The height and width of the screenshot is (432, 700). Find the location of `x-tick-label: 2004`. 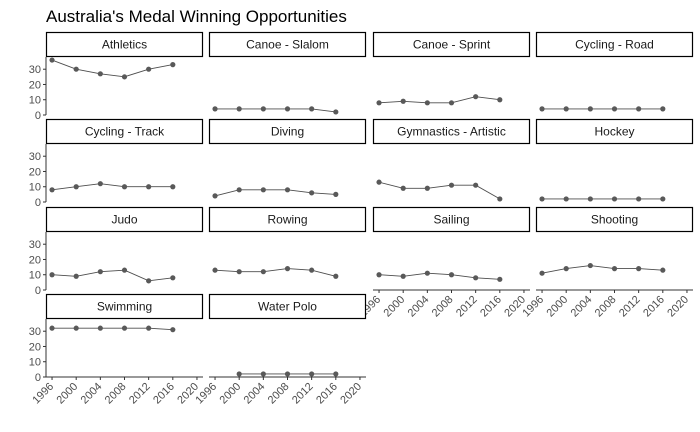

x-tick-label: 2004 is located at coordinates (92, 394).